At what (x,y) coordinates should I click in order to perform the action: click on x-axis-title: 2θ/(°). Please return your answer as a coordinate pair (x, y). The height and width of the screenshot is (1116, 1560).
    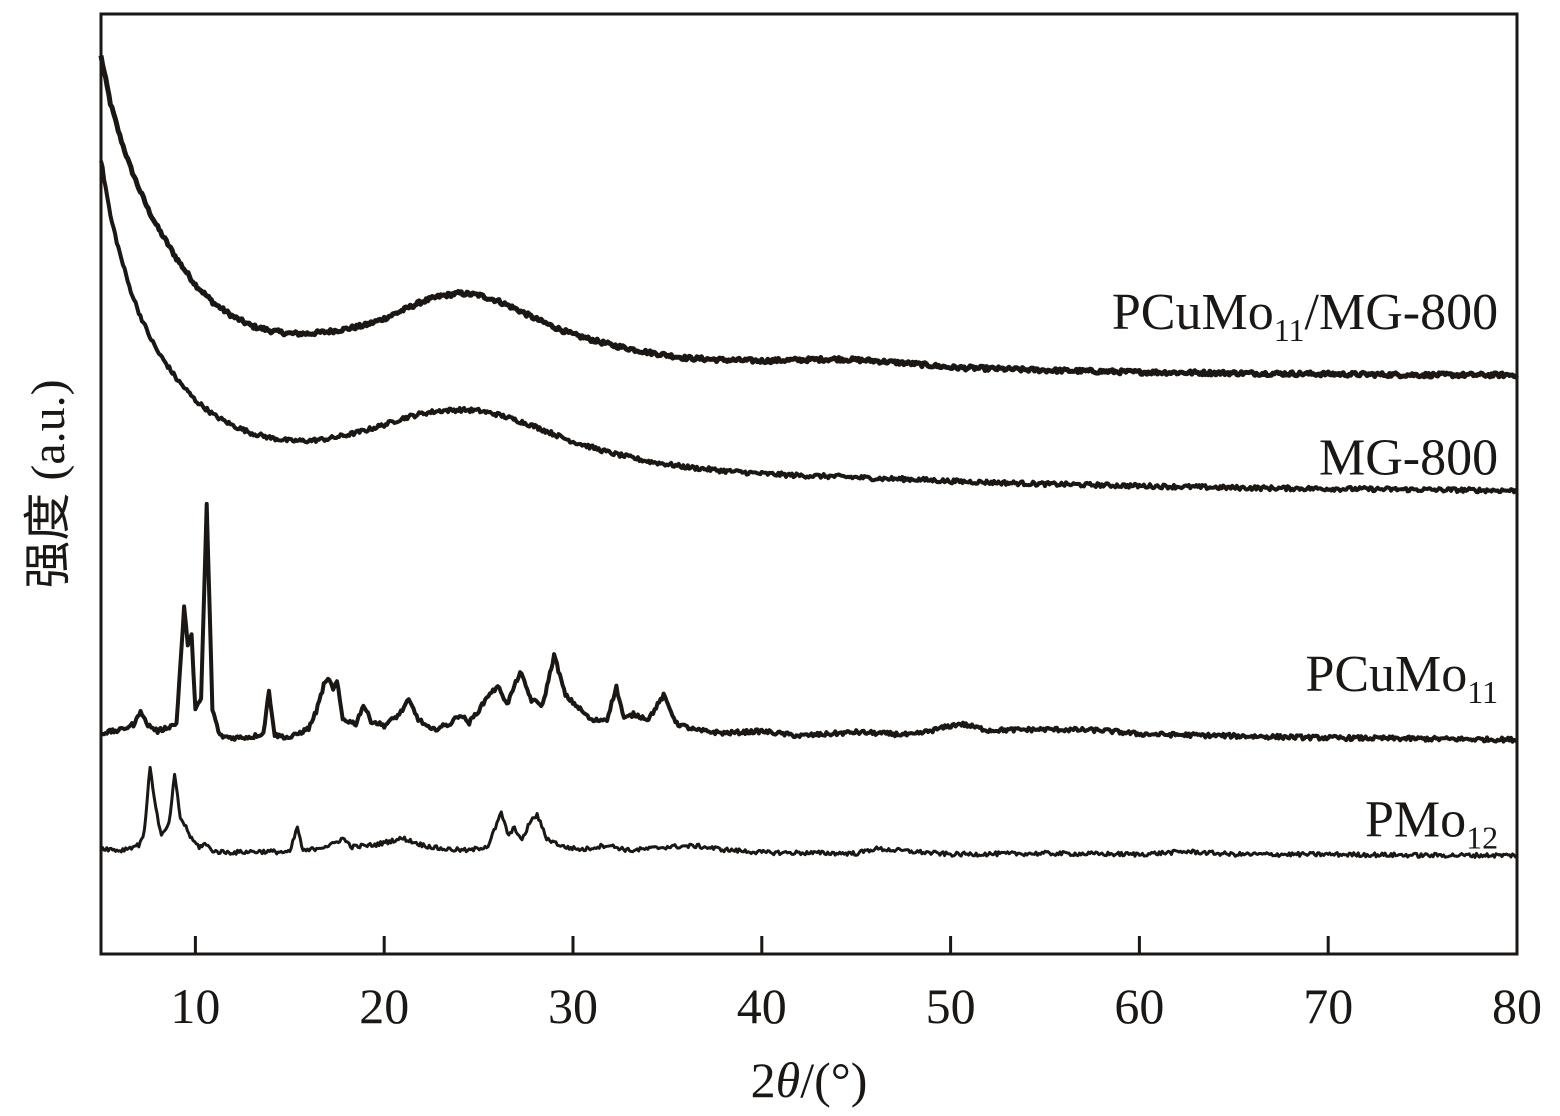
    Looking at the image, I should click on (809, 1080).